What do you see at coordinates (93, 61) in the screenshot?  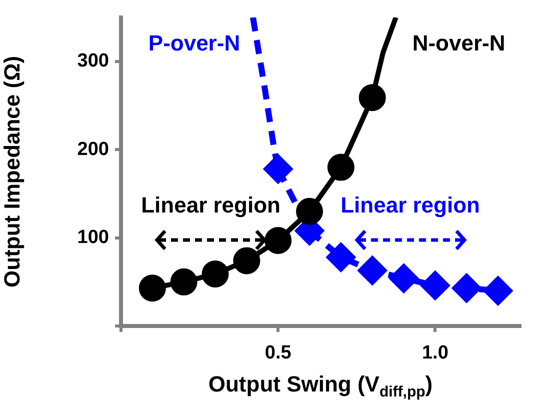 I see `y-tick-label: 300` at bounding box center [93, 61].